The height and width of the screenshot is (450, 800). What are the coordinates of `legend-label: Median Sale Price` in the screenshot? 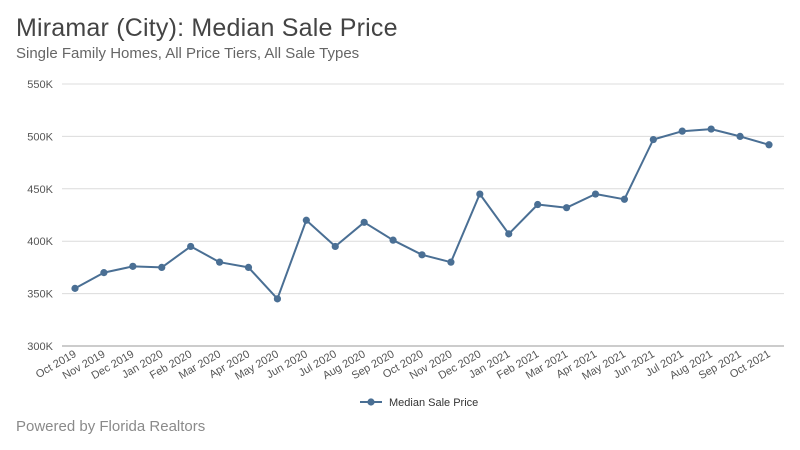 It's located at (433, 403).